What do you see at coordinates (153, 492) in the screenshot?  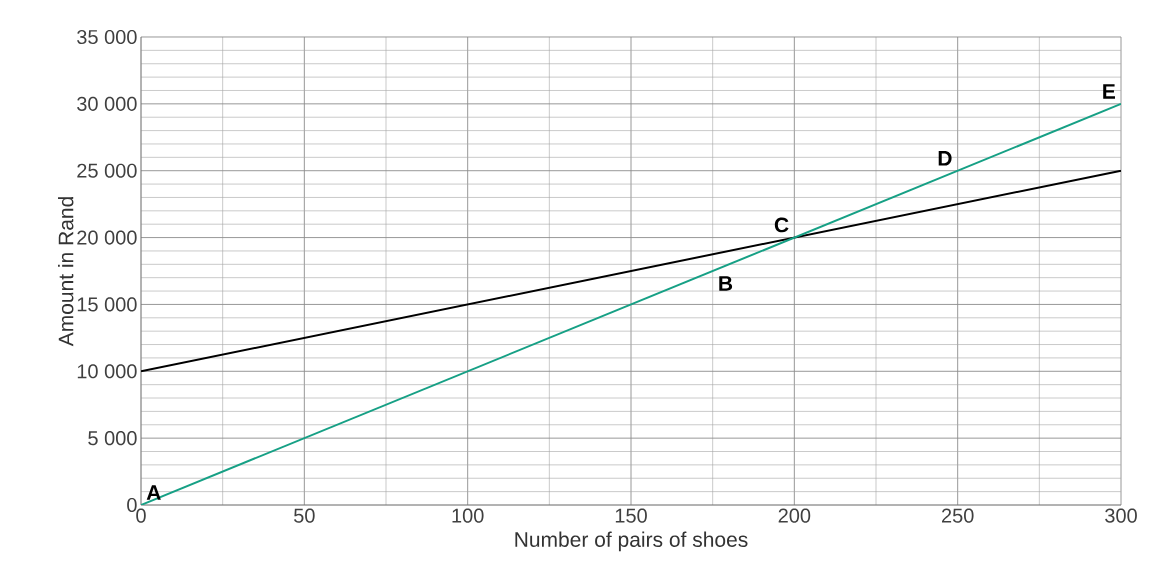 I see `annotation: A` at bounding box center [153, 492].